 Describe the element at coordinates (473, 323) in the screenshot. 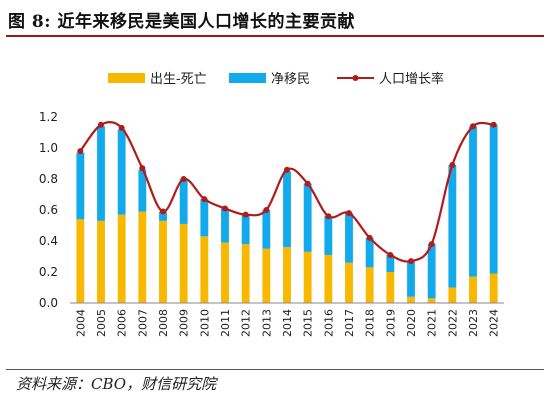

I see `x-tick-label: 2023` at that location.